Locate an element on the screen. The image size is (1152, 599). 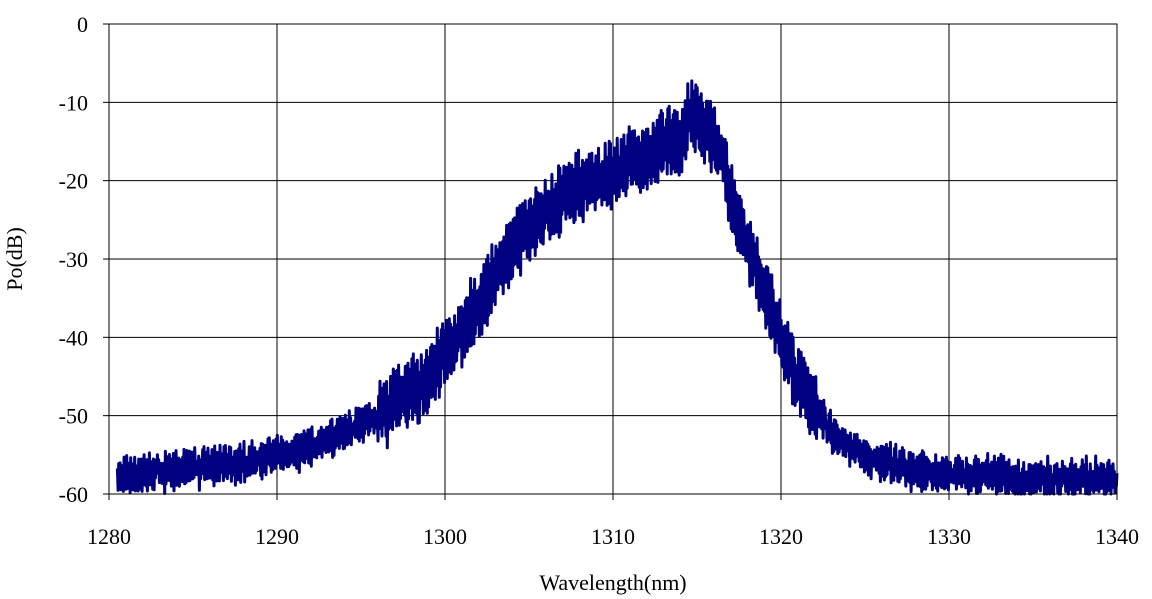
x-axis-ticks: 1280 1290 1300 1310 1320 1330 1340 is located at coordinates (613, 521).